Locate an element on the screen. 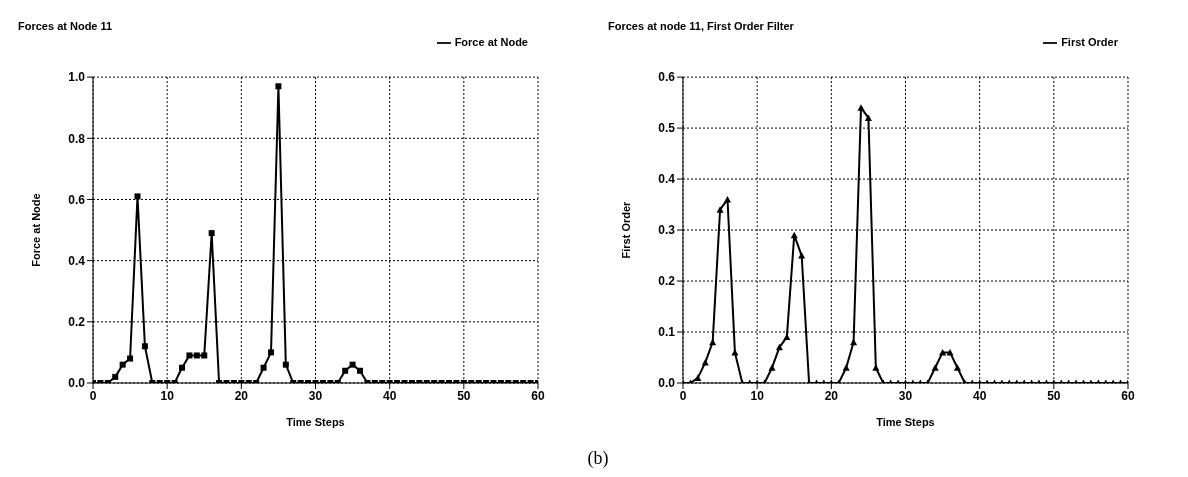 Image resolution: width=1188 pixels, height=477 pixels. legend-label: Force at Node is located at coordinates (491, 42).